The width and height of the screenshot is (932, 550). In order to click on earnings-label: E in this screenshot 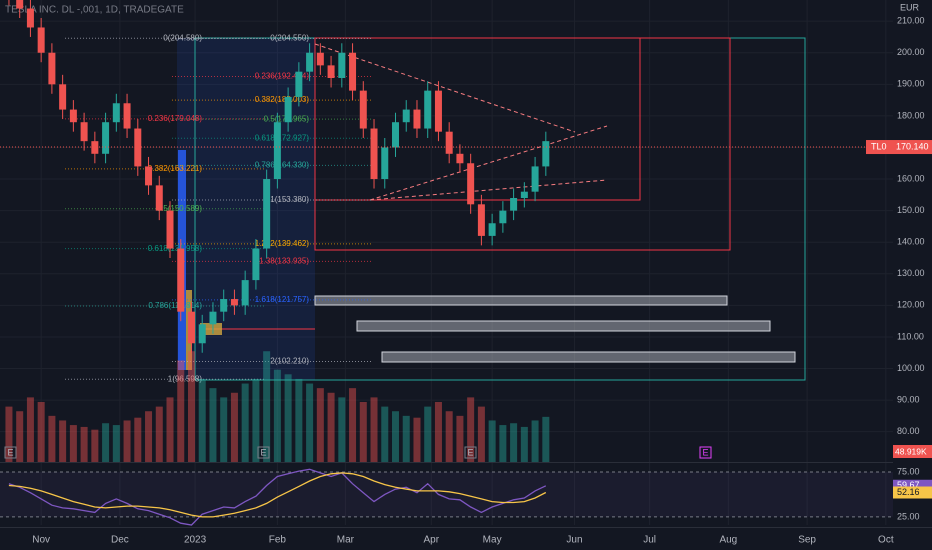, I will do `click(263, 452)`.